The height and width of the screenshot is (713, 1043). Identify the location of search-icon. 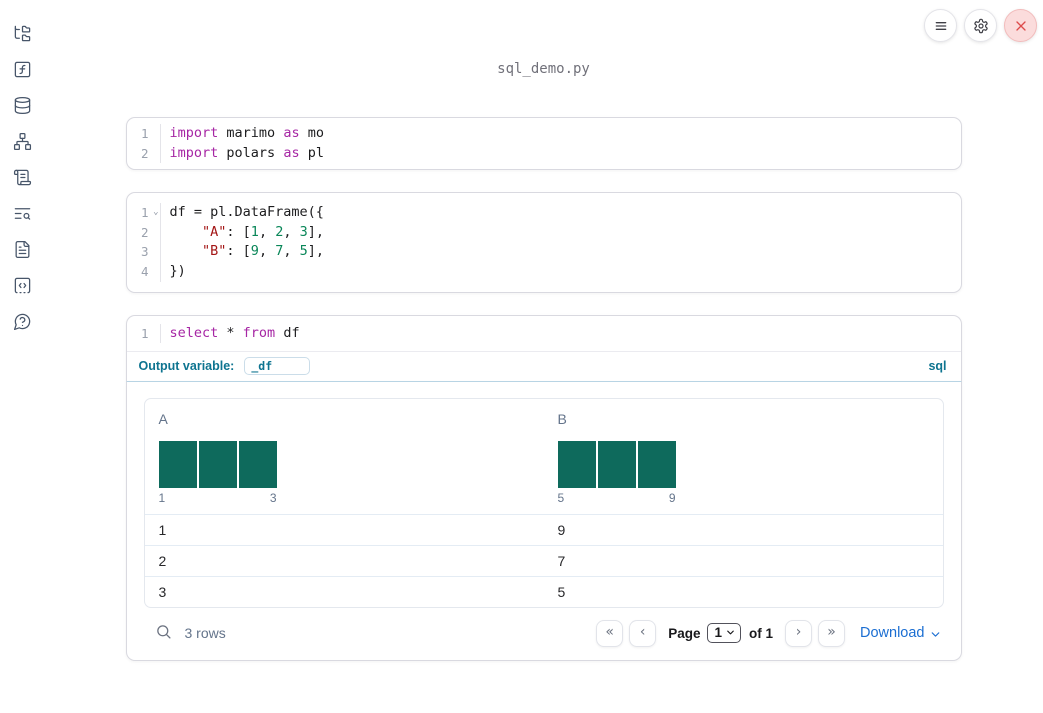
(164, 632).